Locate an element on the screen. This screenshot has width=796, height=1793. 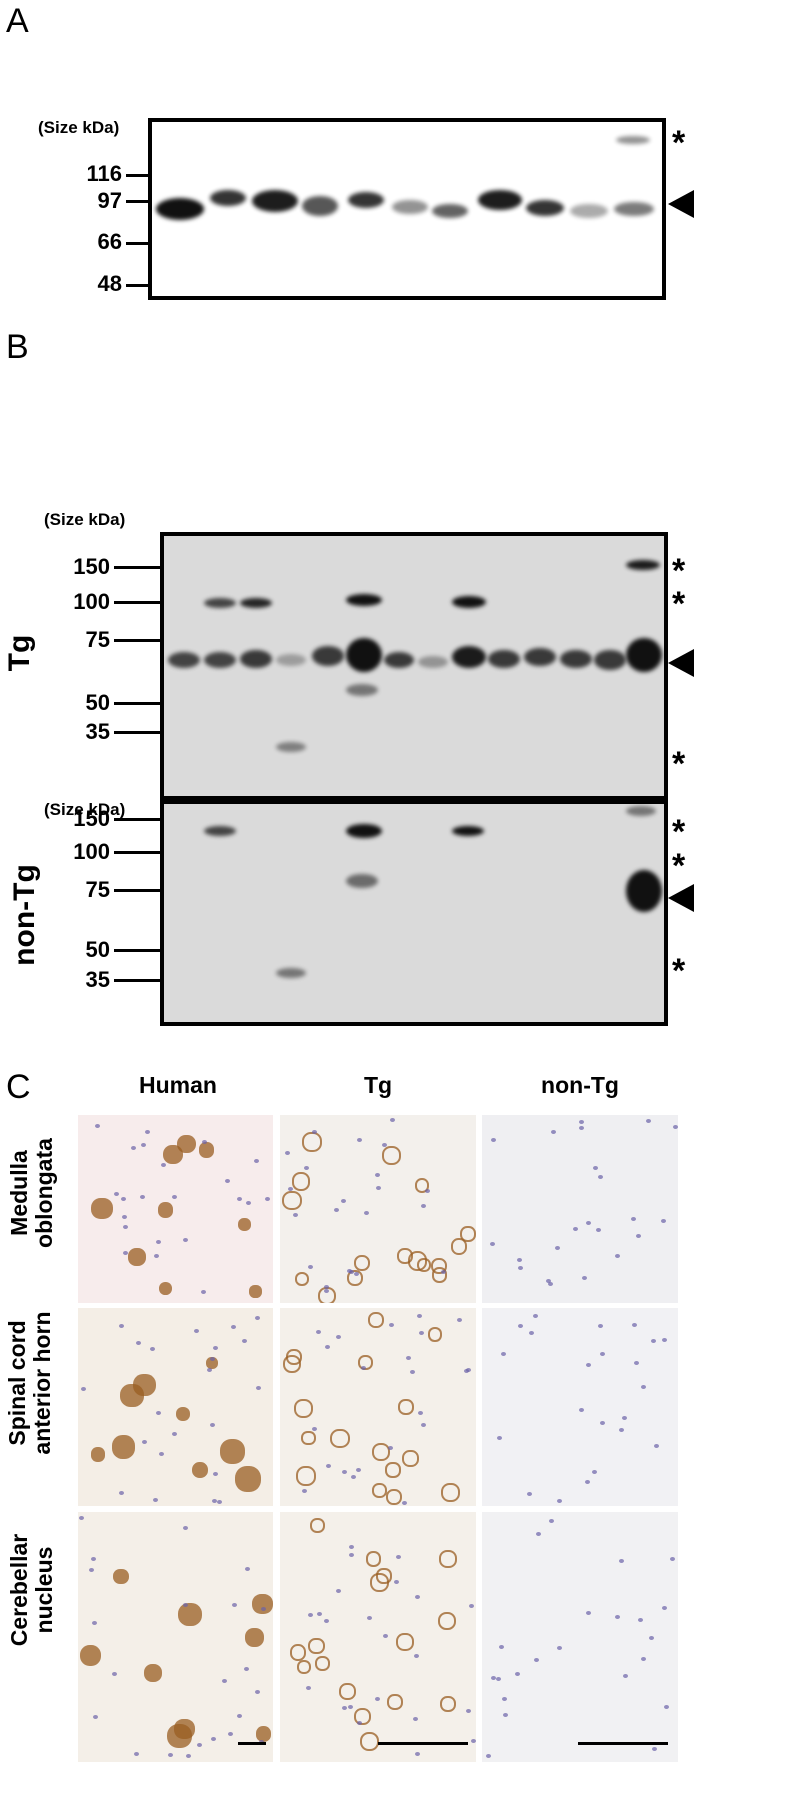
ihc-tg-cerebellar is located at coordinates (378, 1637).